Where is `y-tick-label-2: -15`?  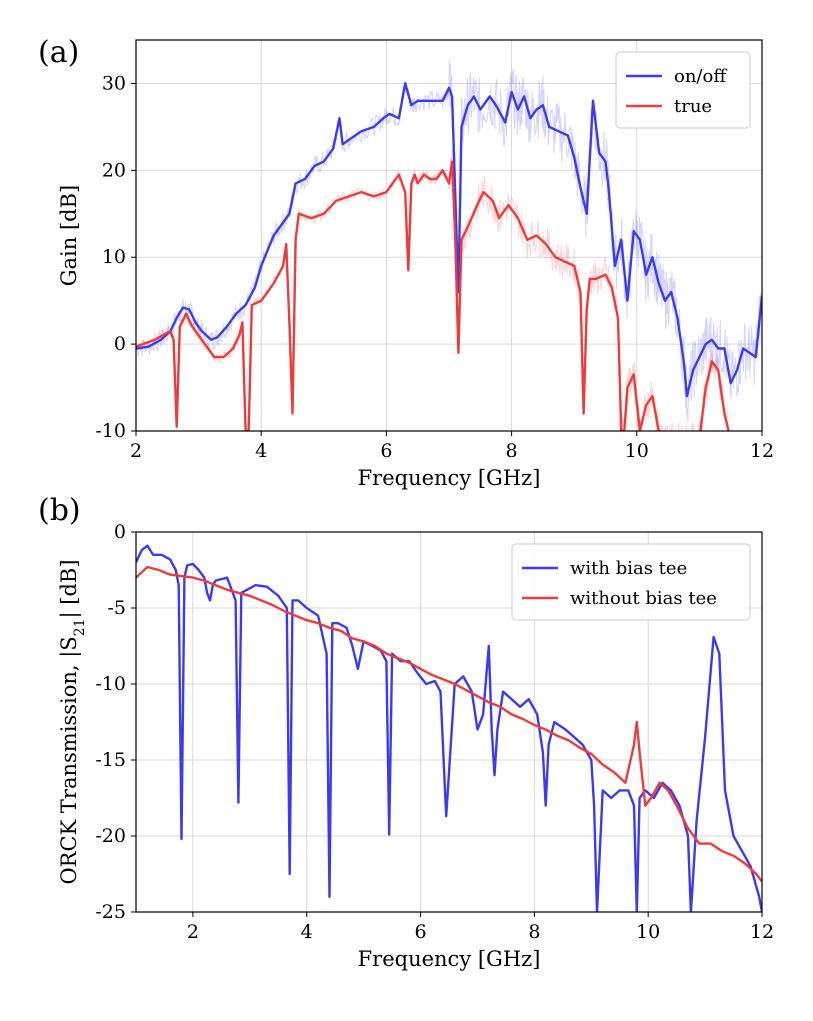
y-tick-label-2: -15 is located at coordinates (110, 760).